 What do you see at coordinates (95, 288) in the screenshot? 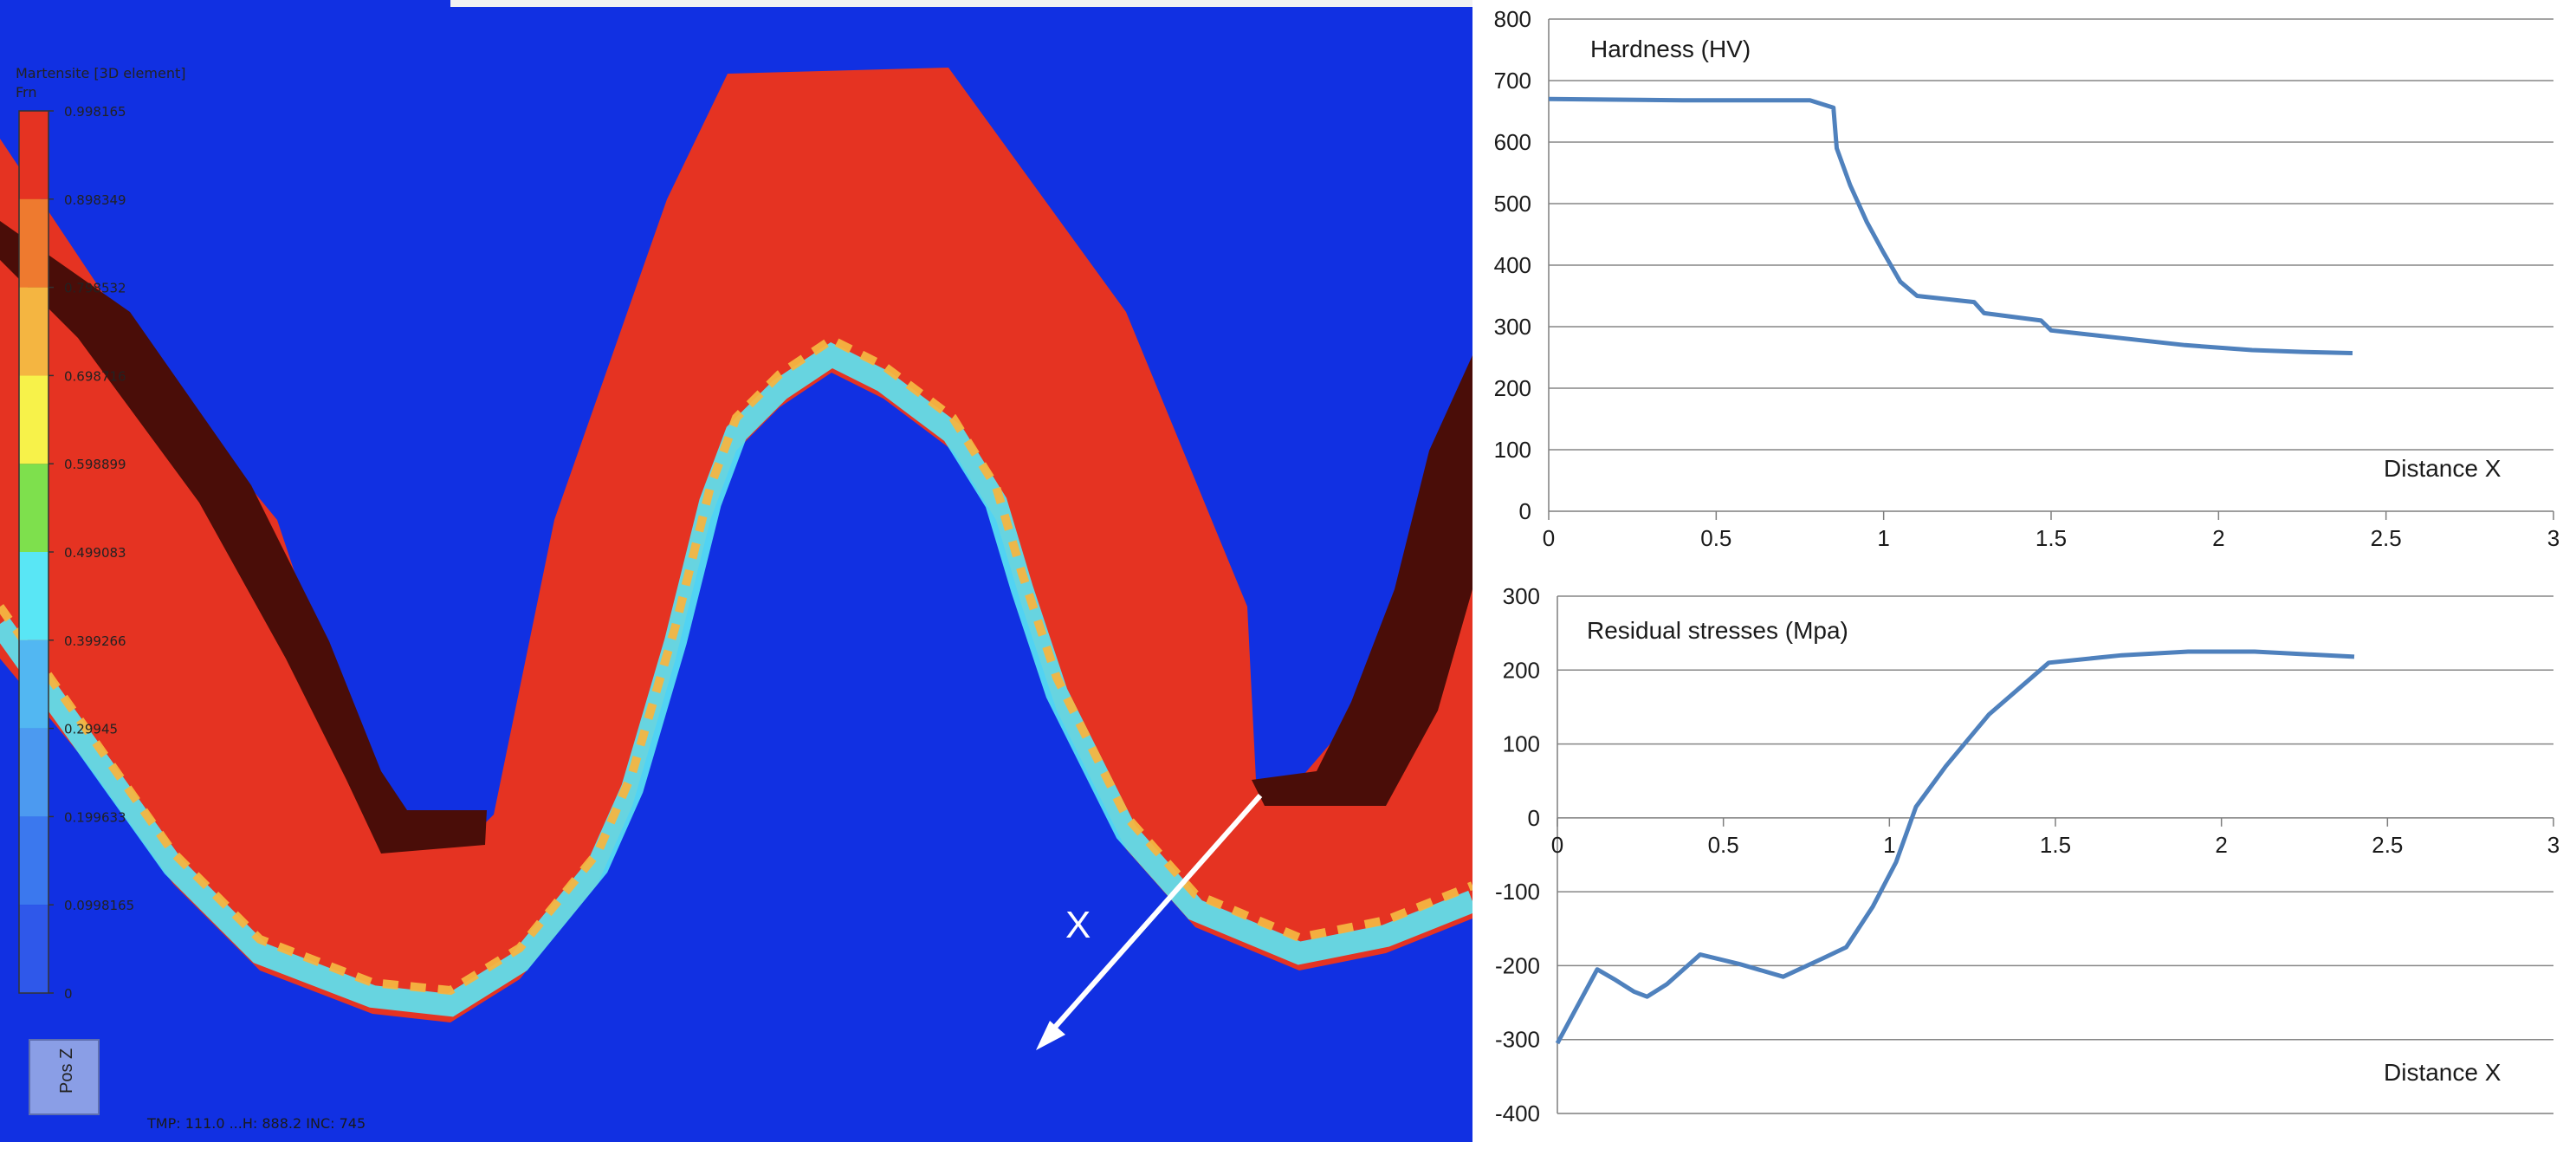
I see `legend-value: 0.798532` at bounding box center [95, 288].